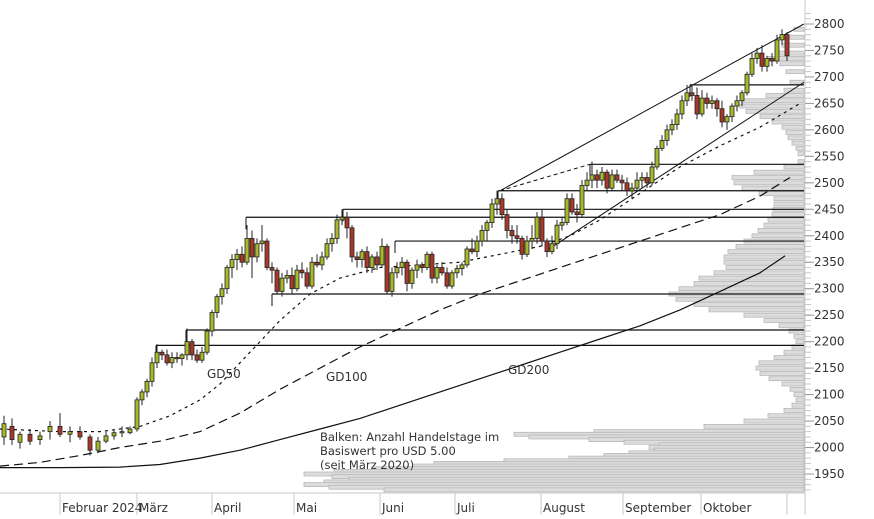  Describe the element at coordinates (829, 289) in the screenshot. I see `y-tick-label: 2300` at that location.